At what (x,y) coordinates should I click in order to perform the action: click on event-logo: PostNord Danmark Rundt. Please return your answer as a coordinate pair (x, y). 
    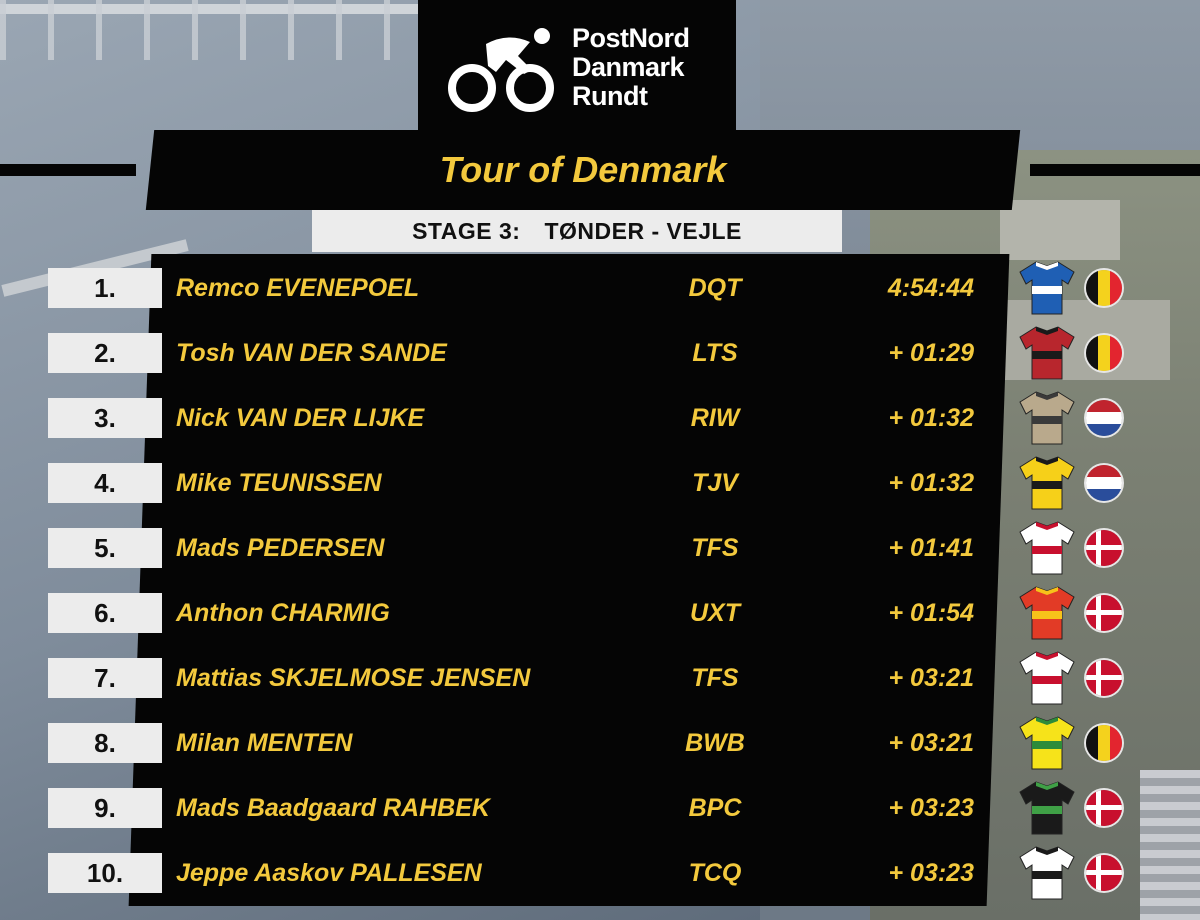
    Looking at the image, I should click on (577, 66).